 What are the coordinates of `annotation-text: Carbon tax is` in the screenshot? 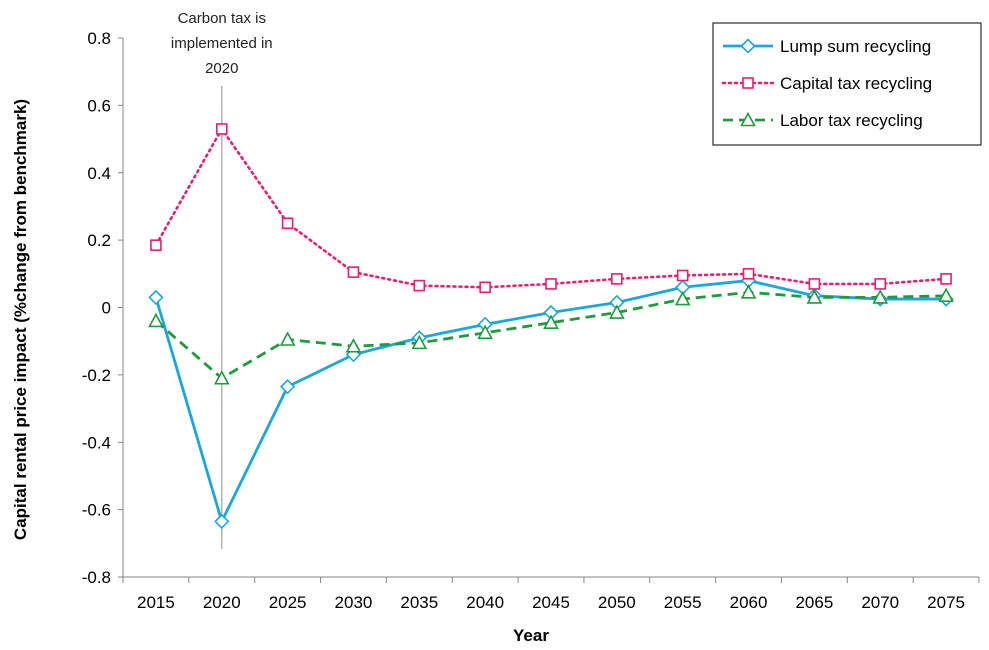 It's located at (222, 18).